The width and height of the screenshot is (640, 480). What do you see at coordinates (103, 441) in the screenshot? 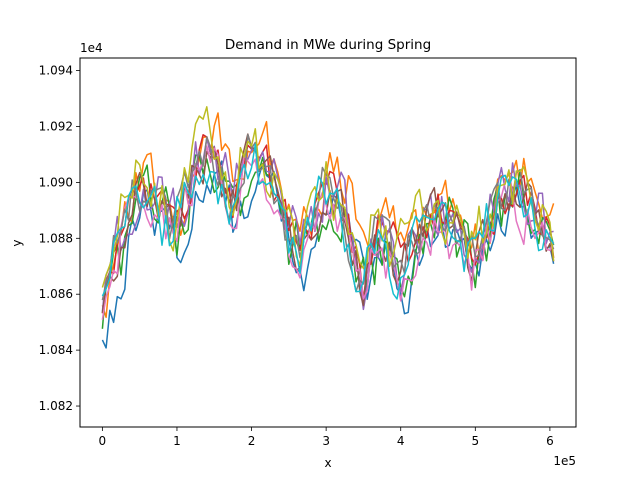
I see `x-tick-label: 0` at bounding box center [103, 441].